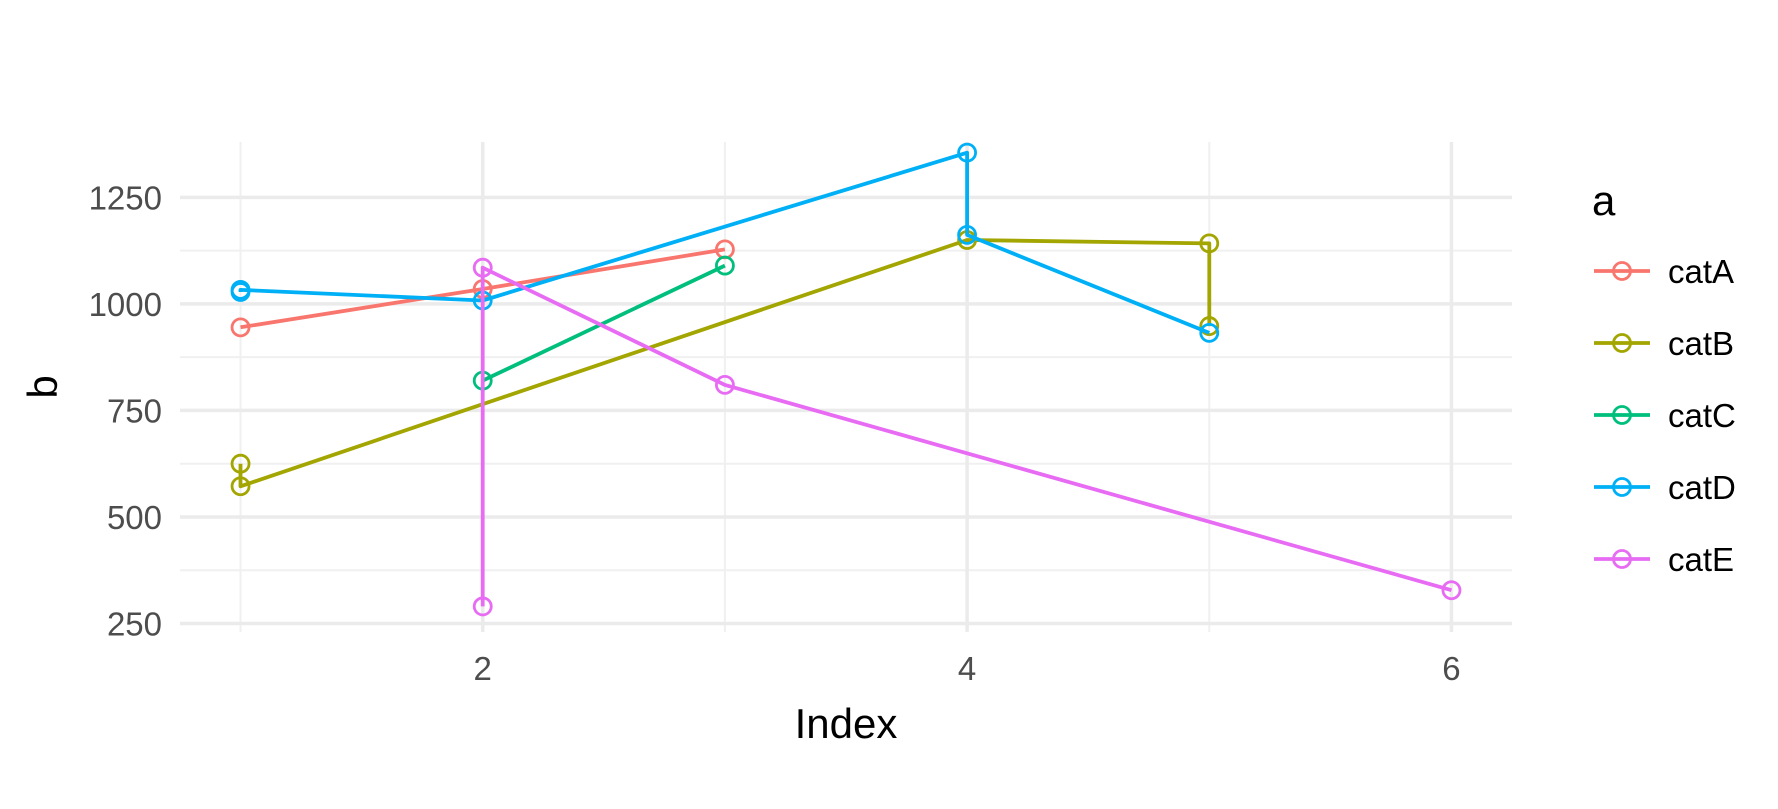  I want to click on legend-item: catC, so click(1665, 415).